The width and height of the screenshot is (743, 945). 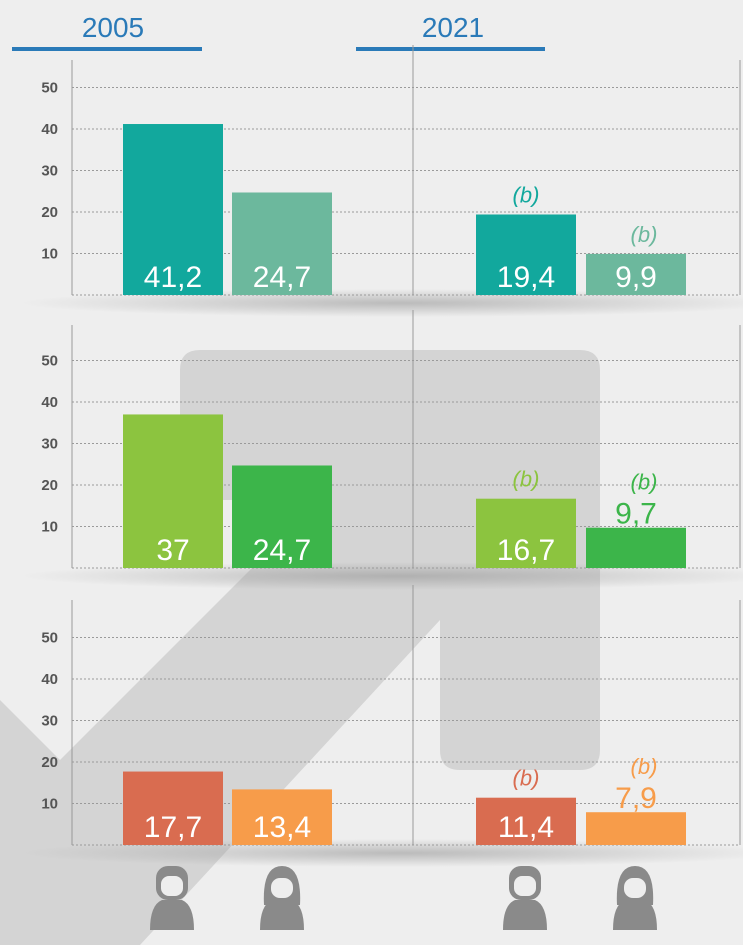 What do you see at coordinates (526, 550) in the screenshot?
I see `value-label: 16,7` at bounding box center [526, 550].